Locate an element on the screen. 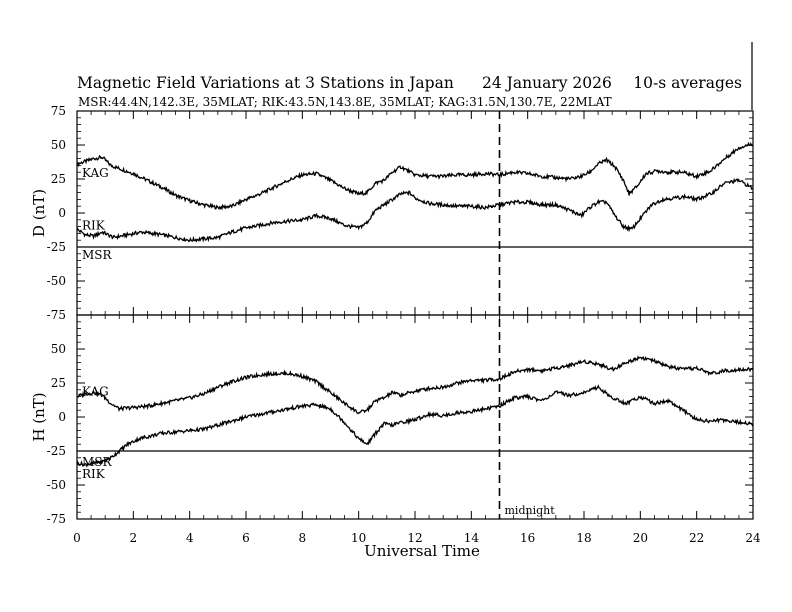  y-axis-label: D (nT) is located at coordinates (39, 213).